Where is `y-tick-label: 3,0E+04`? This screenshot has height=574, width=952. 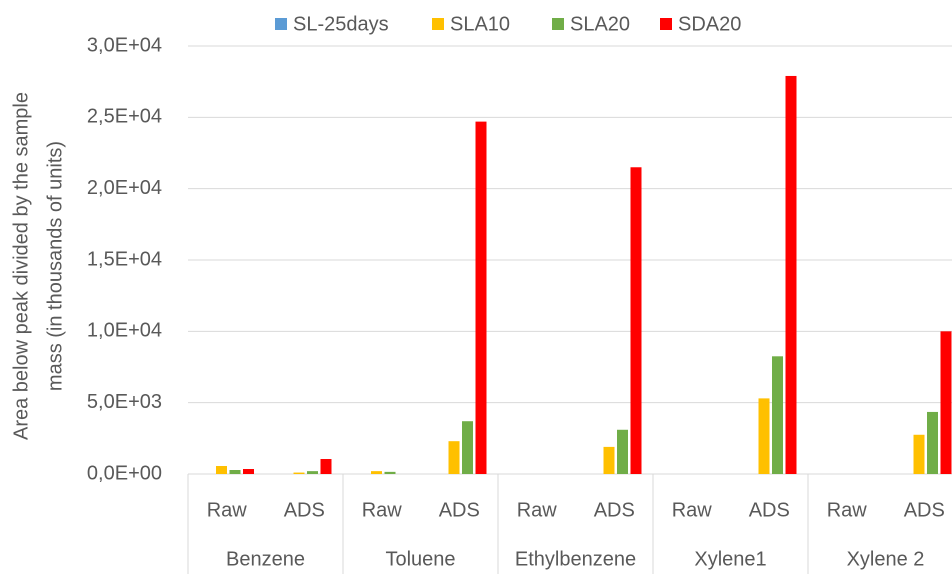 y-tick-label: 3,0E+04 is located at coordinates (124, 45).